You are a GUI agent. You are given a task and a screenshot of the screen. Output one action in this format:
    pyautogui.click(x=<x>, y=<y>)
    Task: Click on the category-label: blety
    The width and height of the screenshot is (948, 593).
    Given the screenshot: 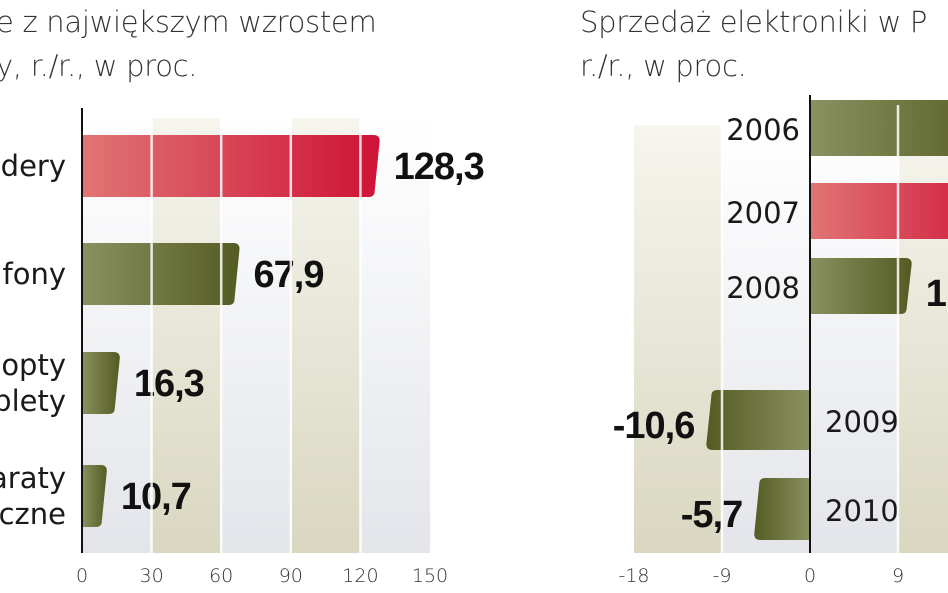 What is the action you would take?
    pyautogui.click(x=33, y=401)
    